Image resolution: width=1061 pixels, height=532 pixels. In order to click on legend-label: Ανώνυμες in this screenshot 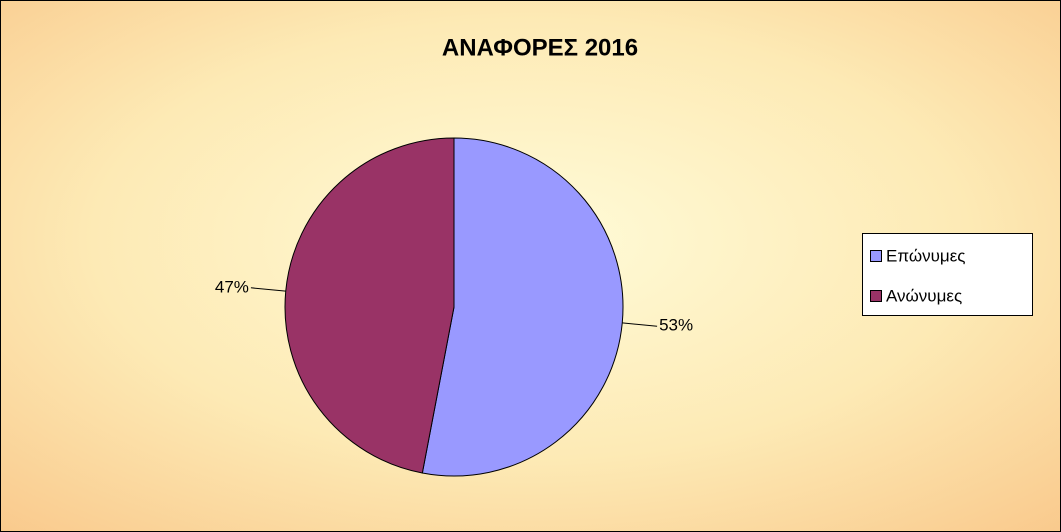, I will do `click(924, 295)`.